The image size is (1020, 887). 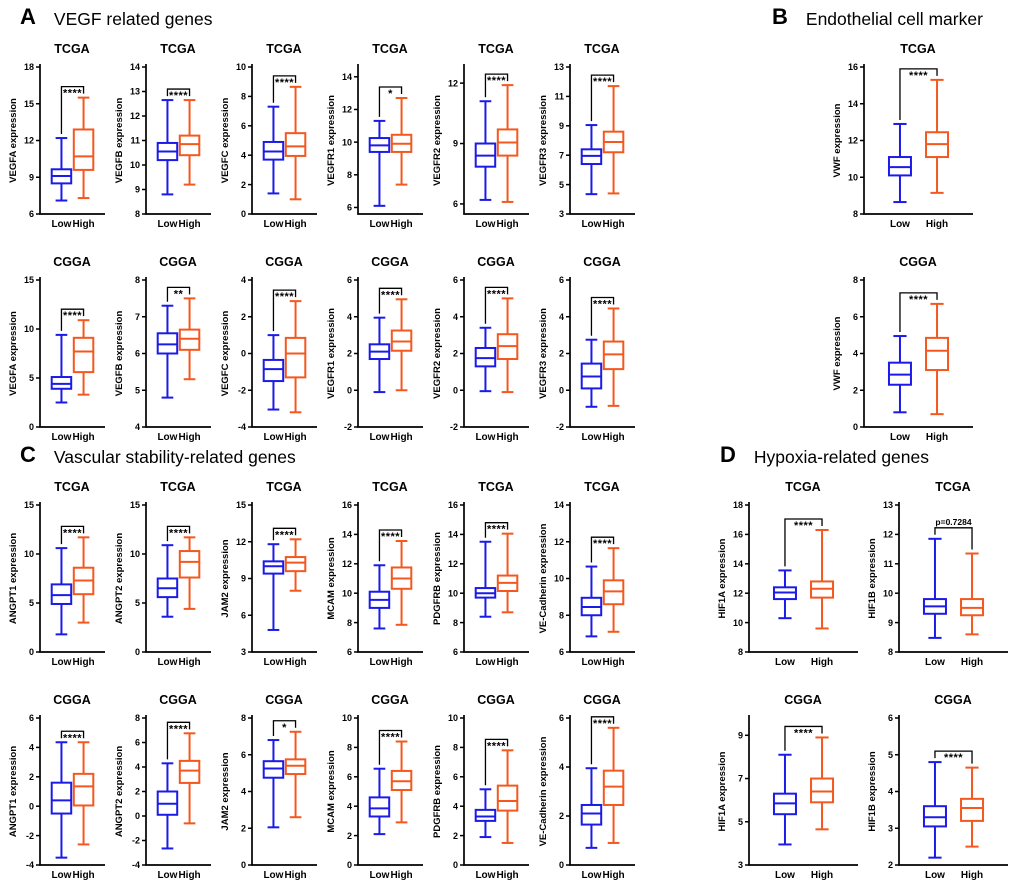 What do you see at coordinates (13, 579) in the screenshot?
I see `y-axis-label: ANGPT1 expression` at bounding box center [13, 579].